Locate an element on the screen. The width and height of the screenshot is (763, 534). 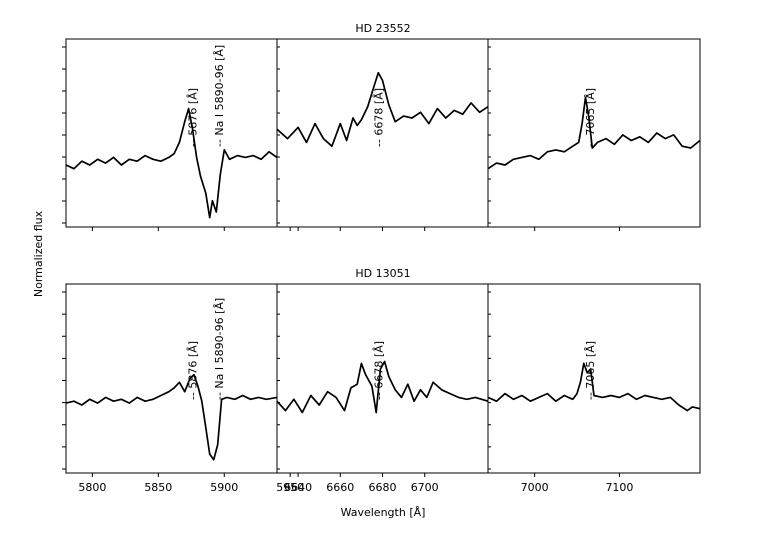
x-tick-label: 5850 is located at coordinates (158, 487).